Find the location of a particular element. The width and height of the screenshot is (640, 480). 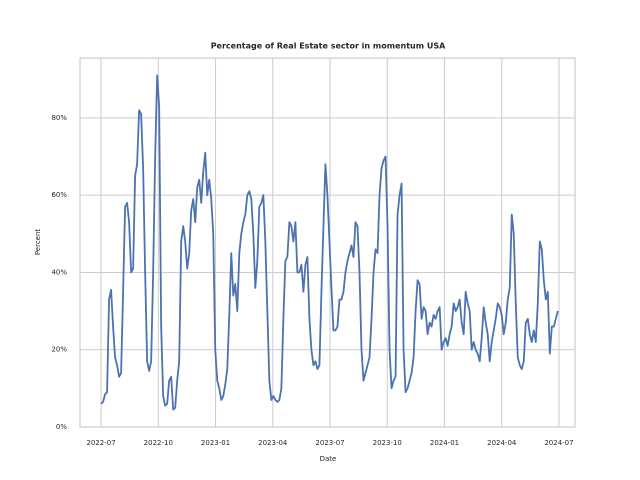

x-axis-label: Date is located at coordinates (328, 459).